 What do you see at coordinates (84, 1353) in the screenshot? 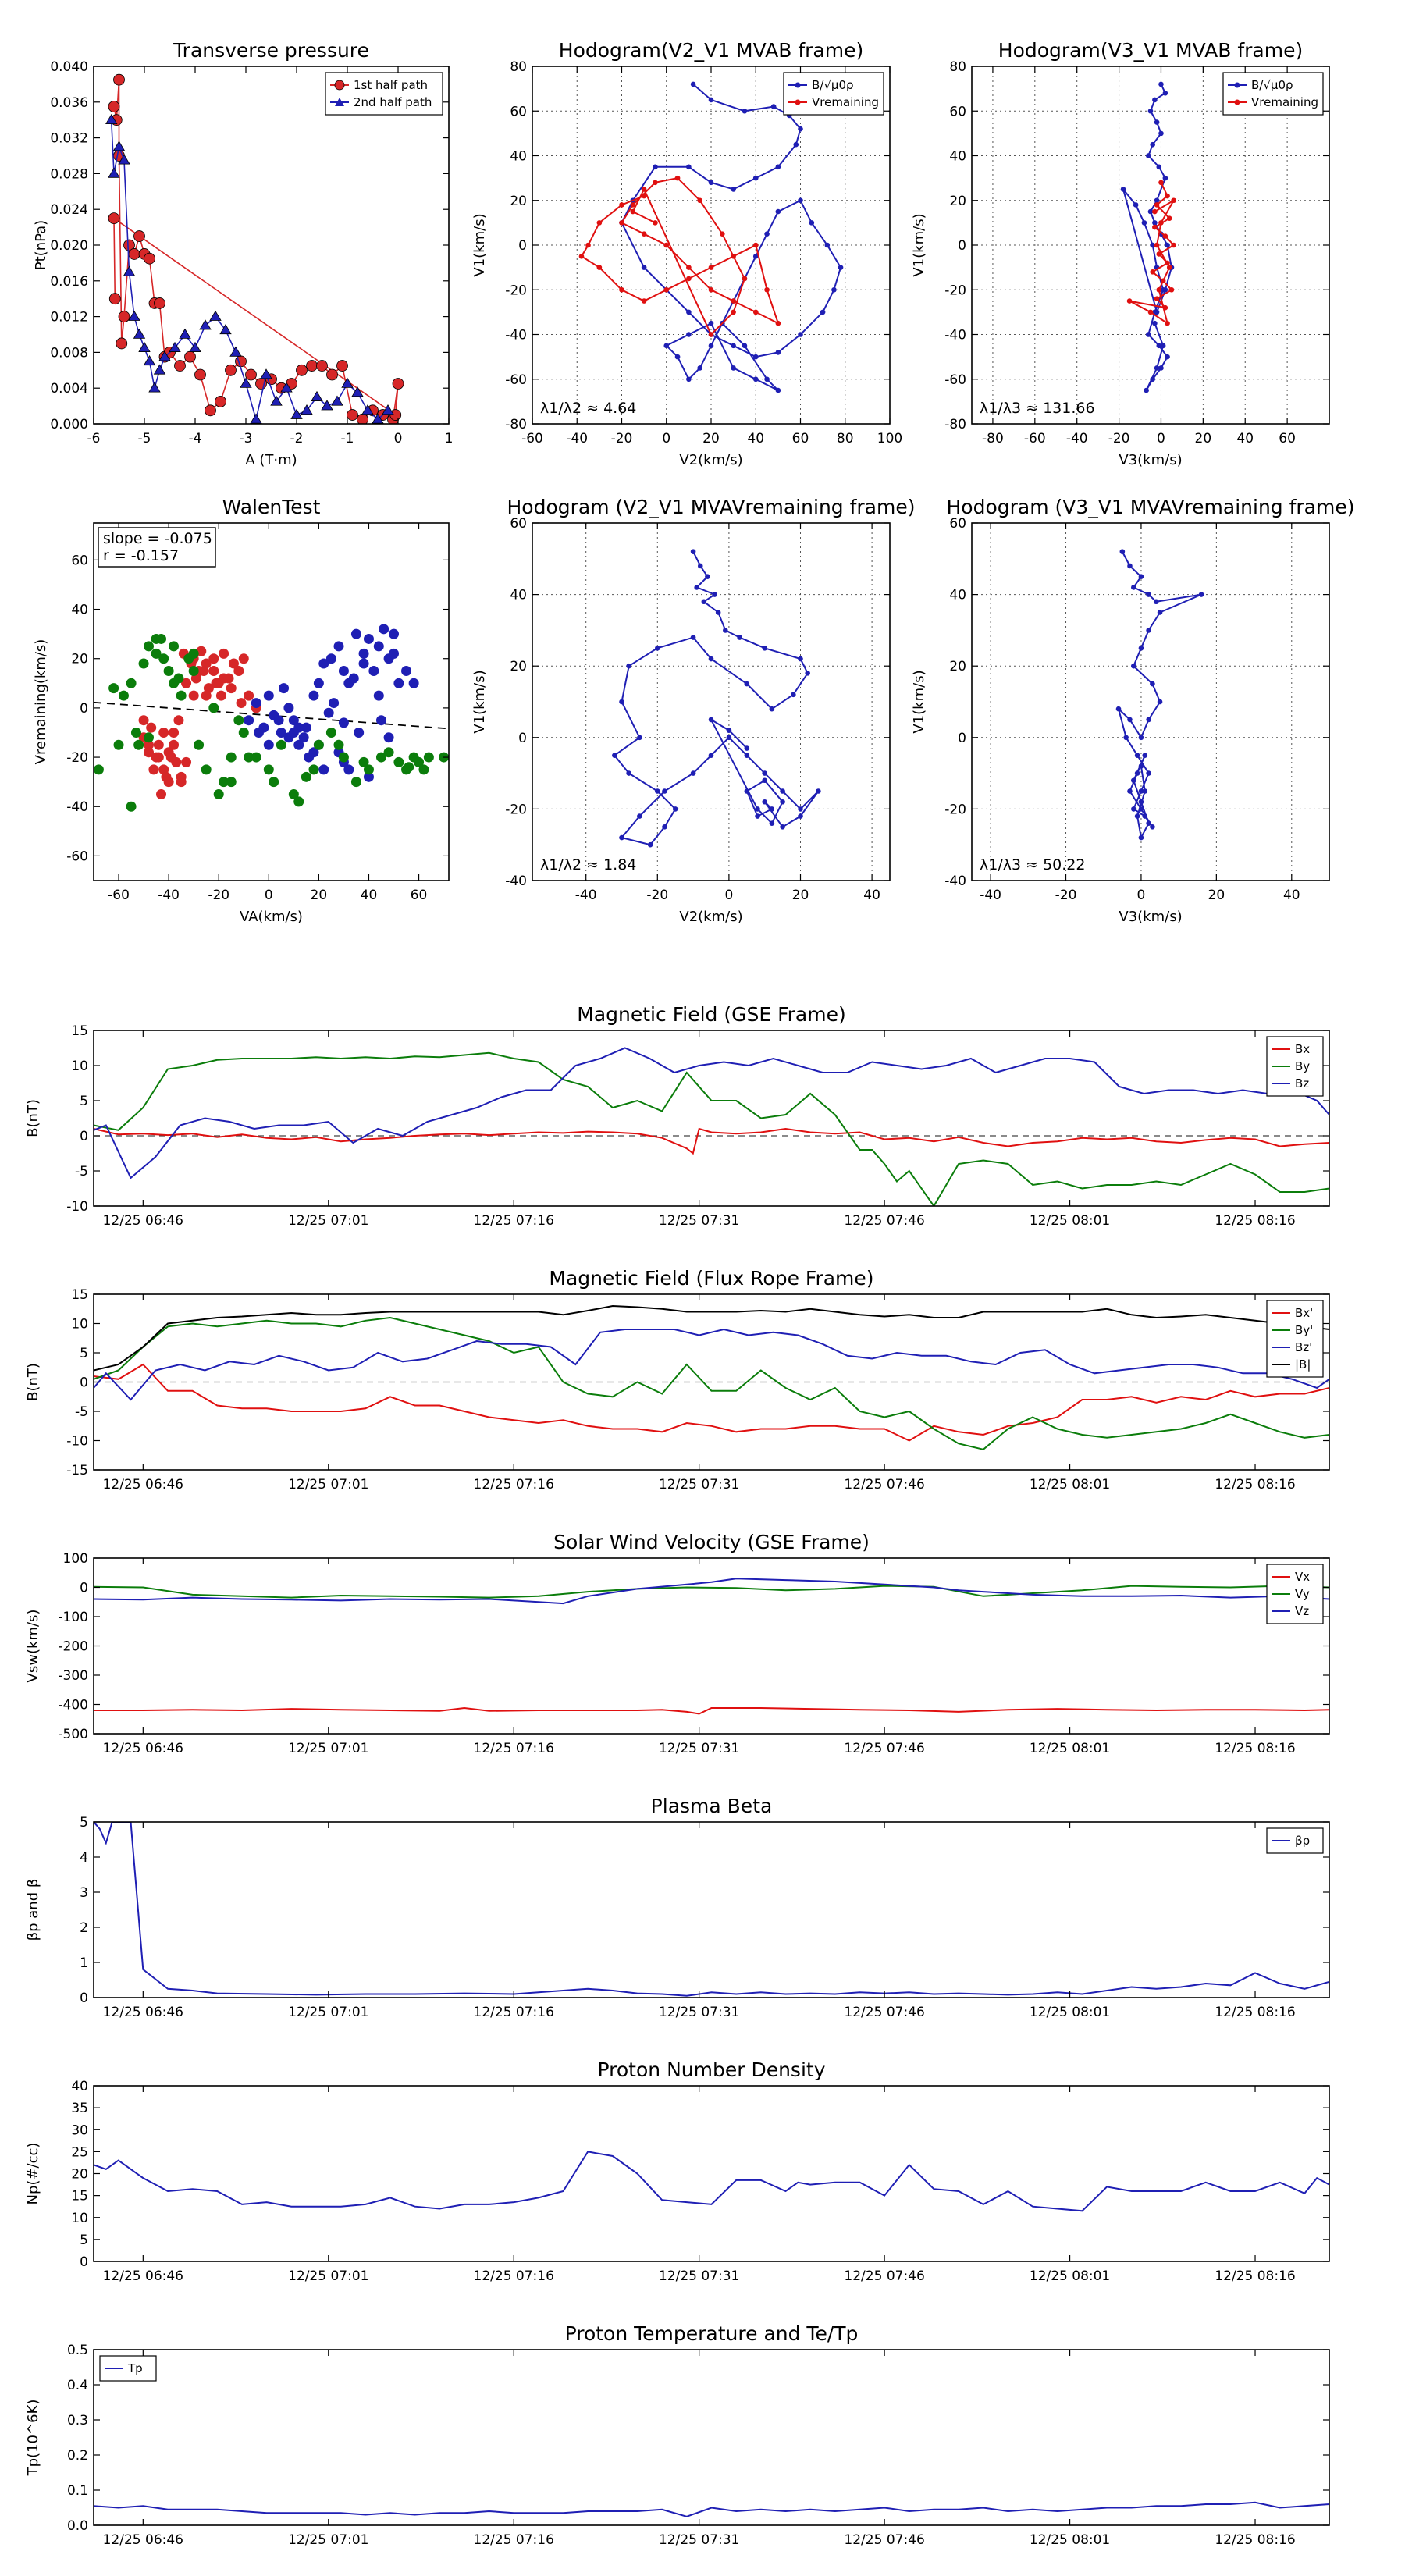
I see `y-tick-label: 5` at bounding box center [84, 1353].